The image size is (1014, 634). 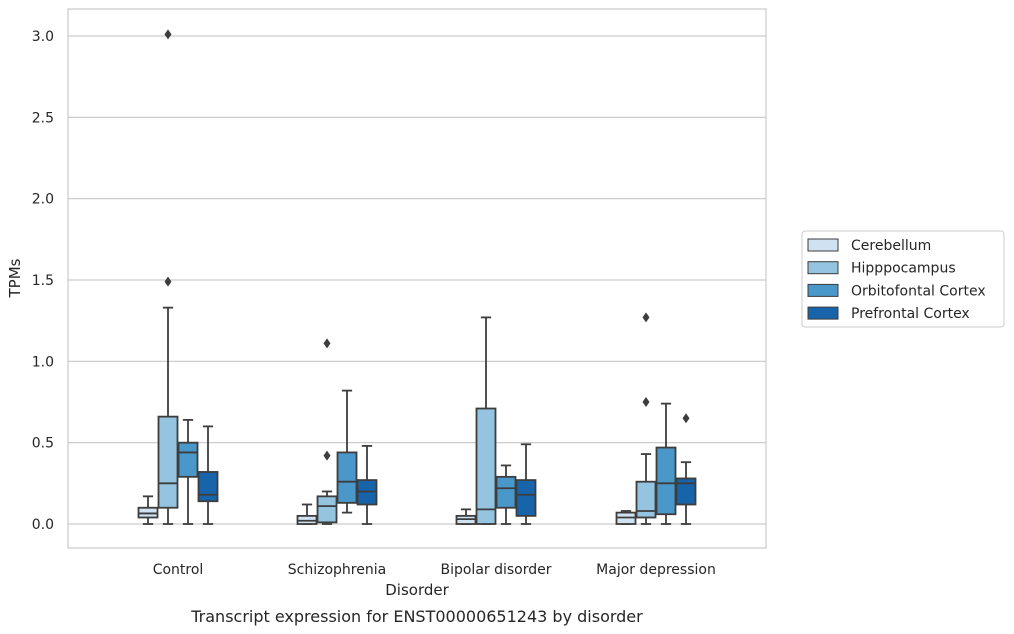 I want to click on legend-label: Hipppocampus, so click(x=903, y=269).